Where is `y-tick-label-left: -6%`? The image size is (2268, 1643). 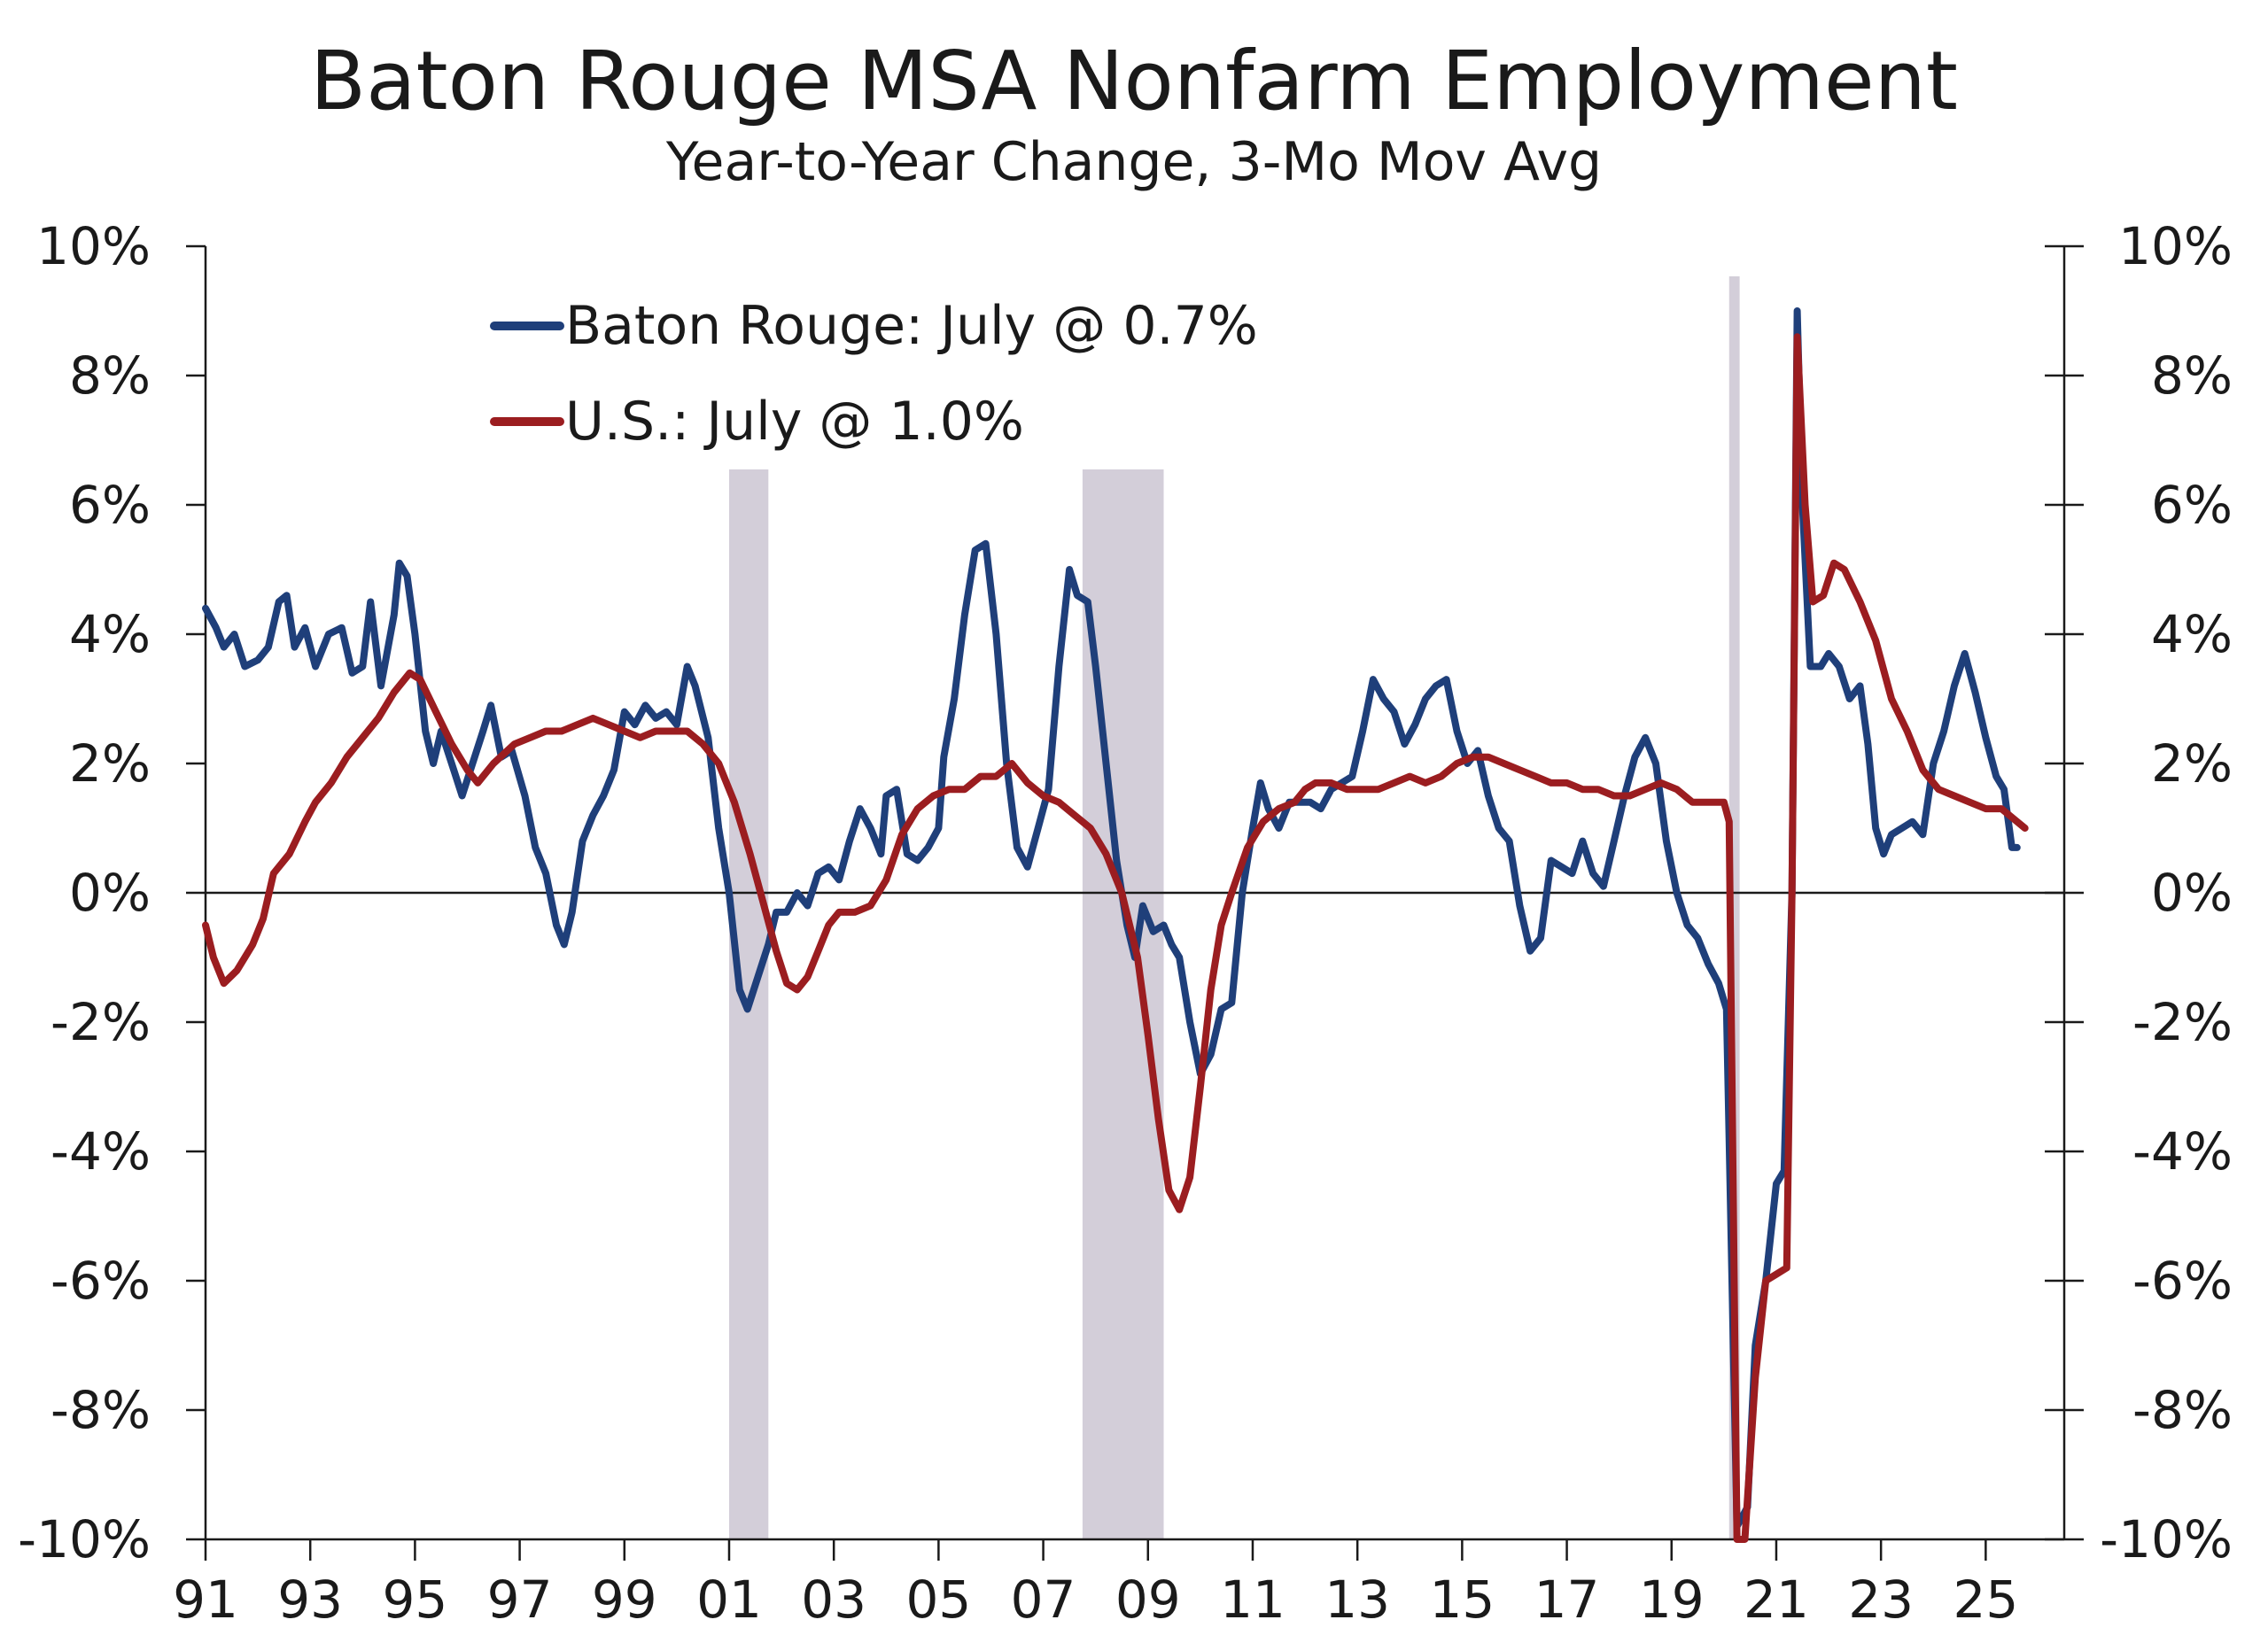 y-tick-label-left: -6% is located at coordinates (100, 1281).